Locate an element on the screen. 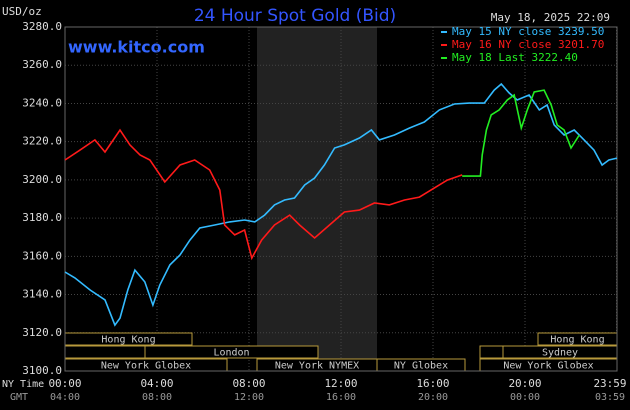 This screenshot has height=410, width=630. x2-tick-label: 12:00 is located at coordinates (249, 397).